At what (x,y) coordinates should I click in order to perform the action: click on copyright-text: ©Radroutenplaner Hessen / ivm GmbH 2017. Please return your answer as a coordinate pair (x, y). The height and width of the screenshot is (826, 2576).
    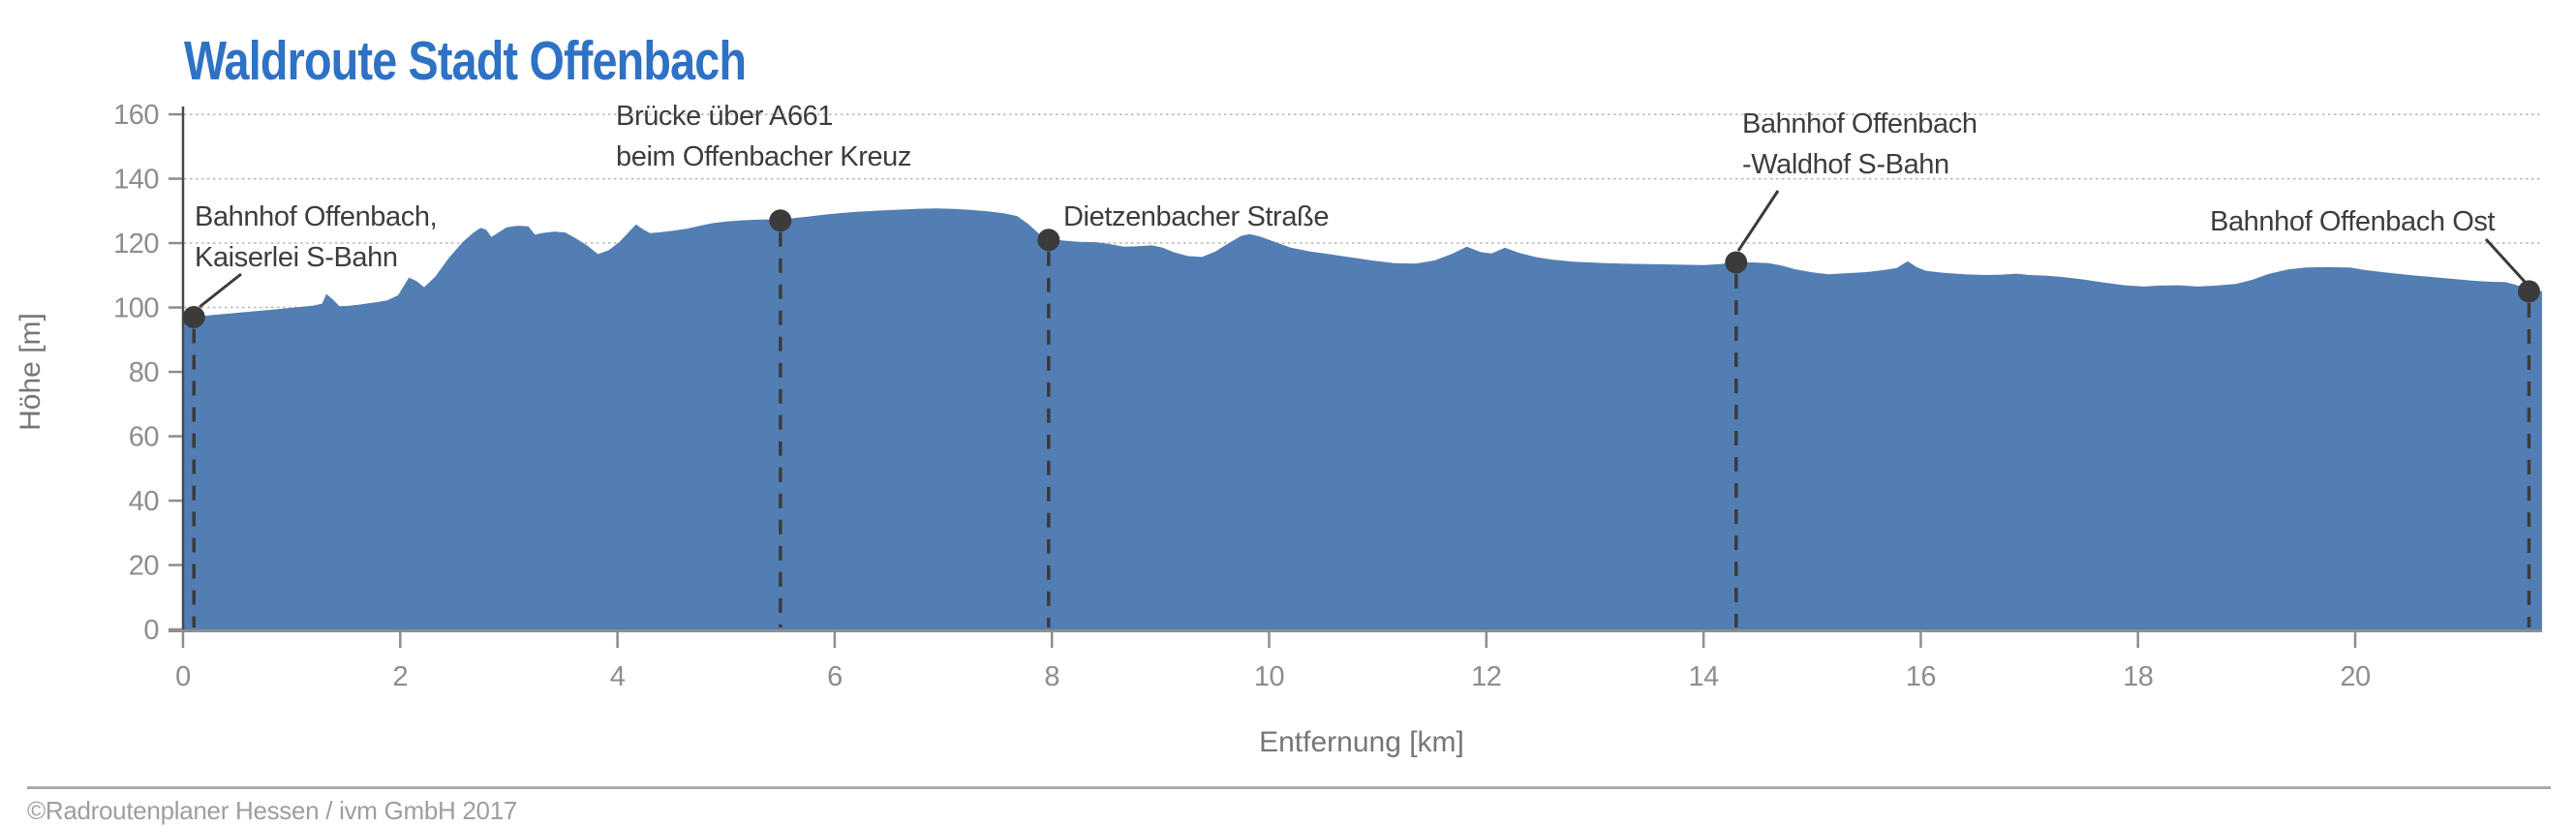
    Looking at the image, I should click on (272, 810).